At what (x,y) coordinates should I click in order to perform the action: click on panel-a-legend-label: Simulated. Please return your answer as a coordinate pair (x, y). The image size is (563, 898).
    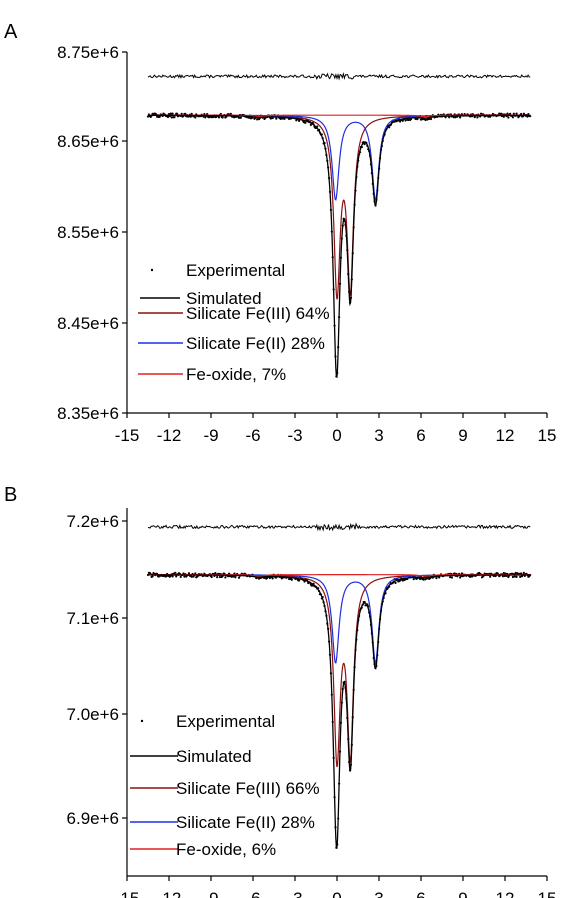
    Looking at the image, I should click on (224, 298).